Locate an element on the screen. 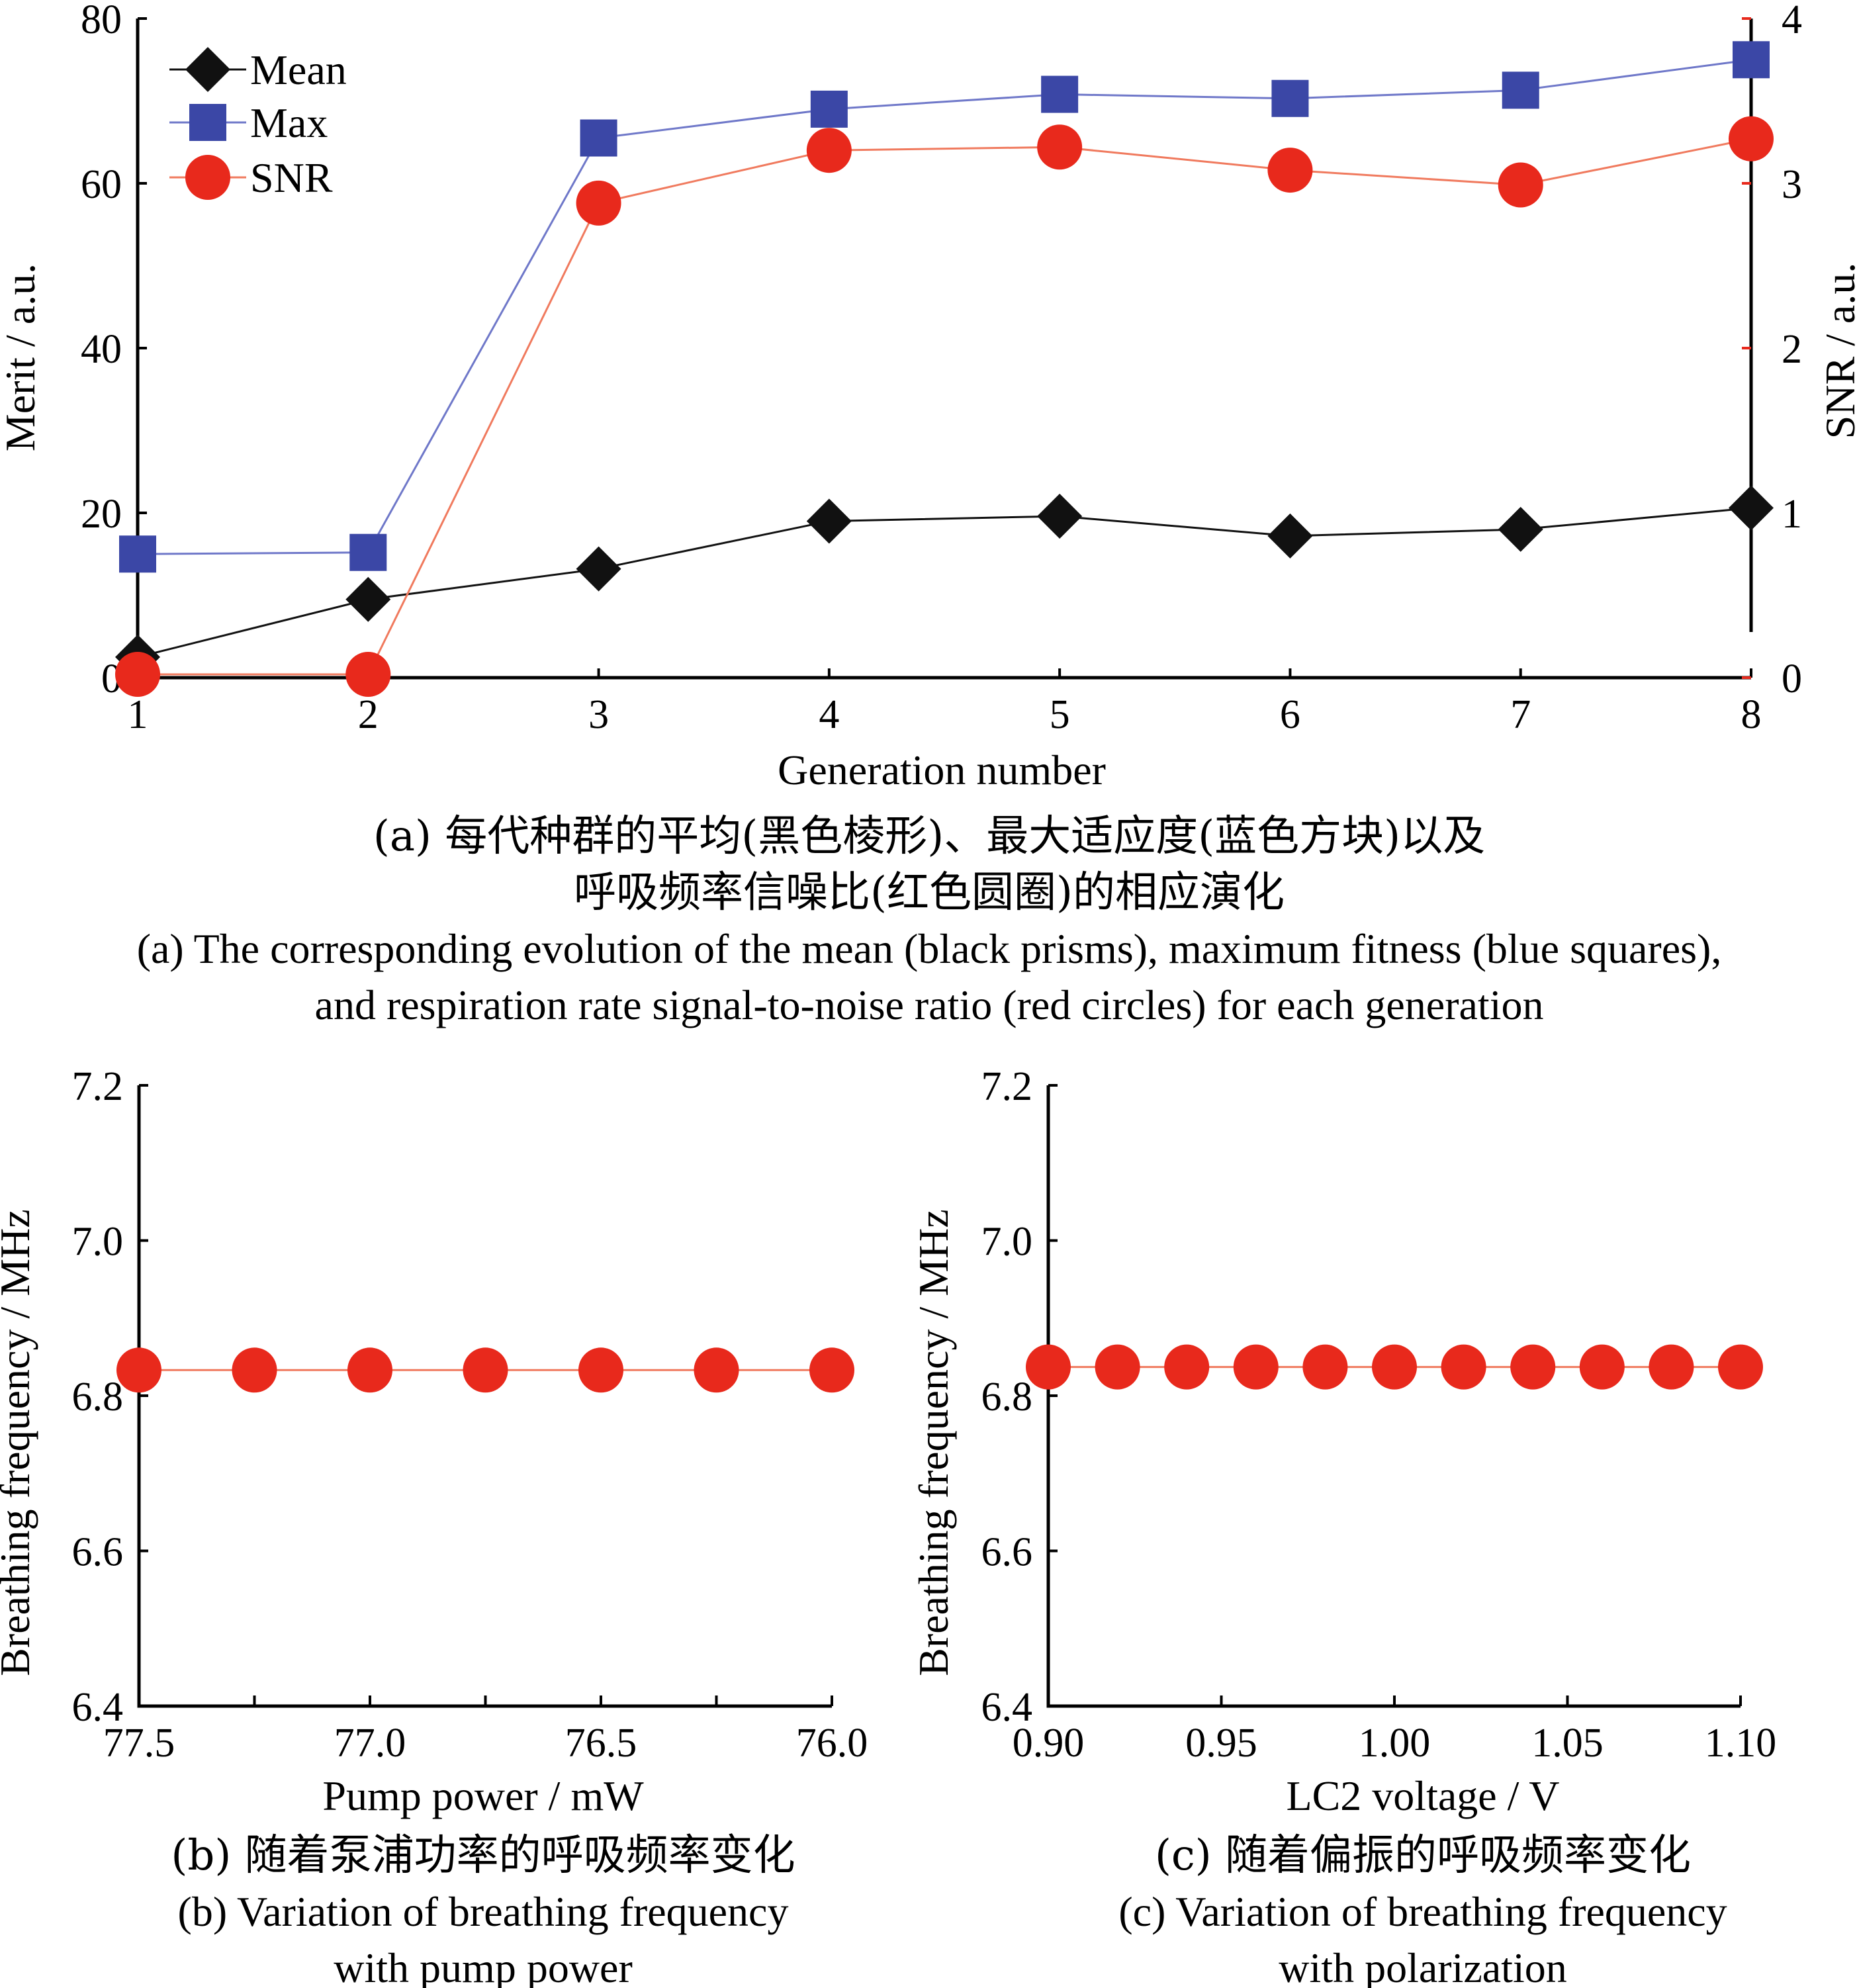 The image size is (1857, 1988). panel-c-x-tick-label: 1.05 is located at coordinates (1568, 1743).